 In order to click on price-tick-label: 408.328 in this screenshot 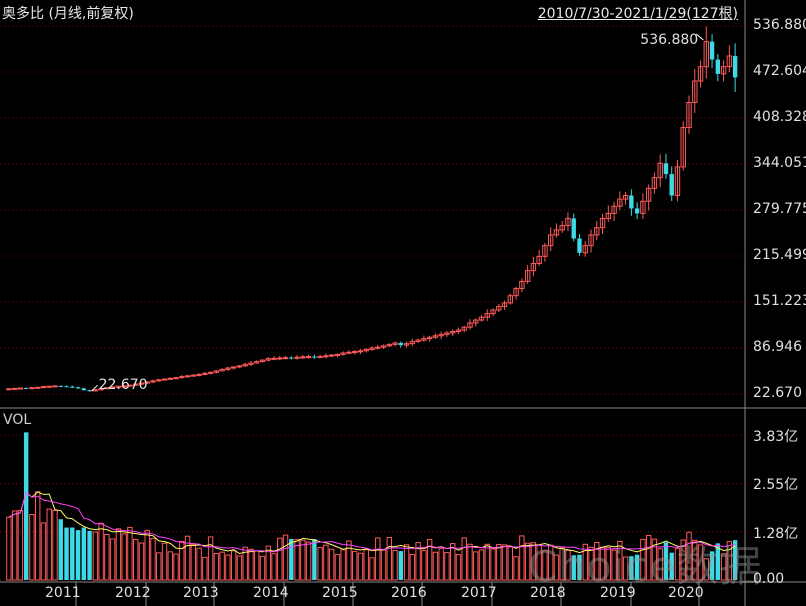, I will do `click(779, 116)`.